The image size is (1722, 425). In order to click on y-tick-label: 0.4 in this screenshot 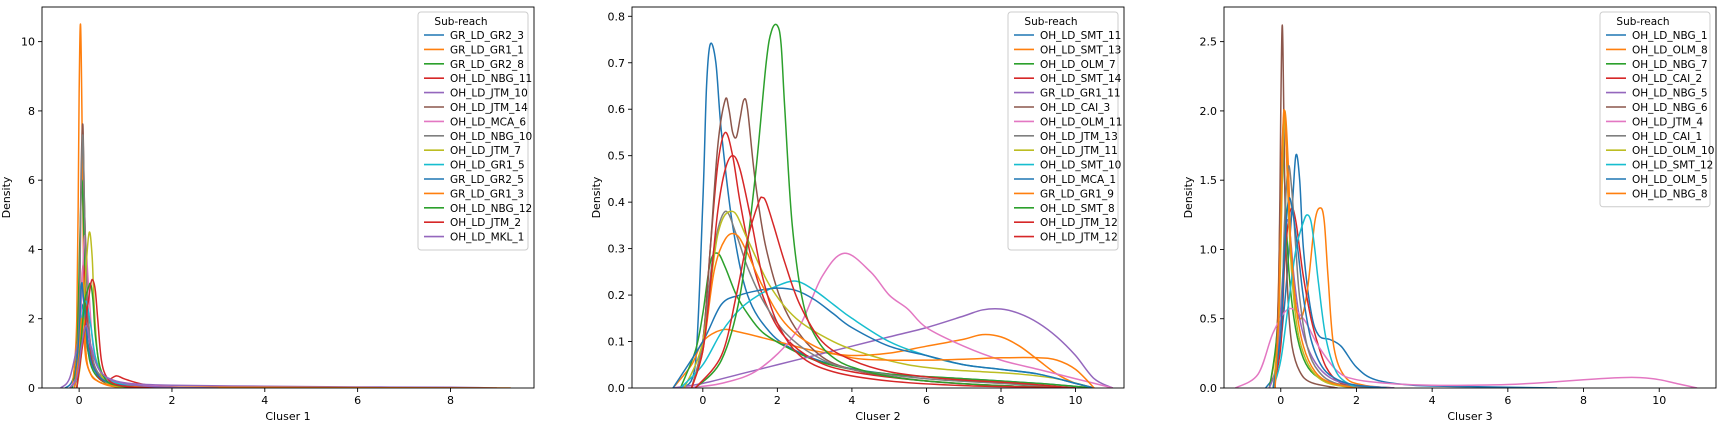, I will do `click(617, 202)`.